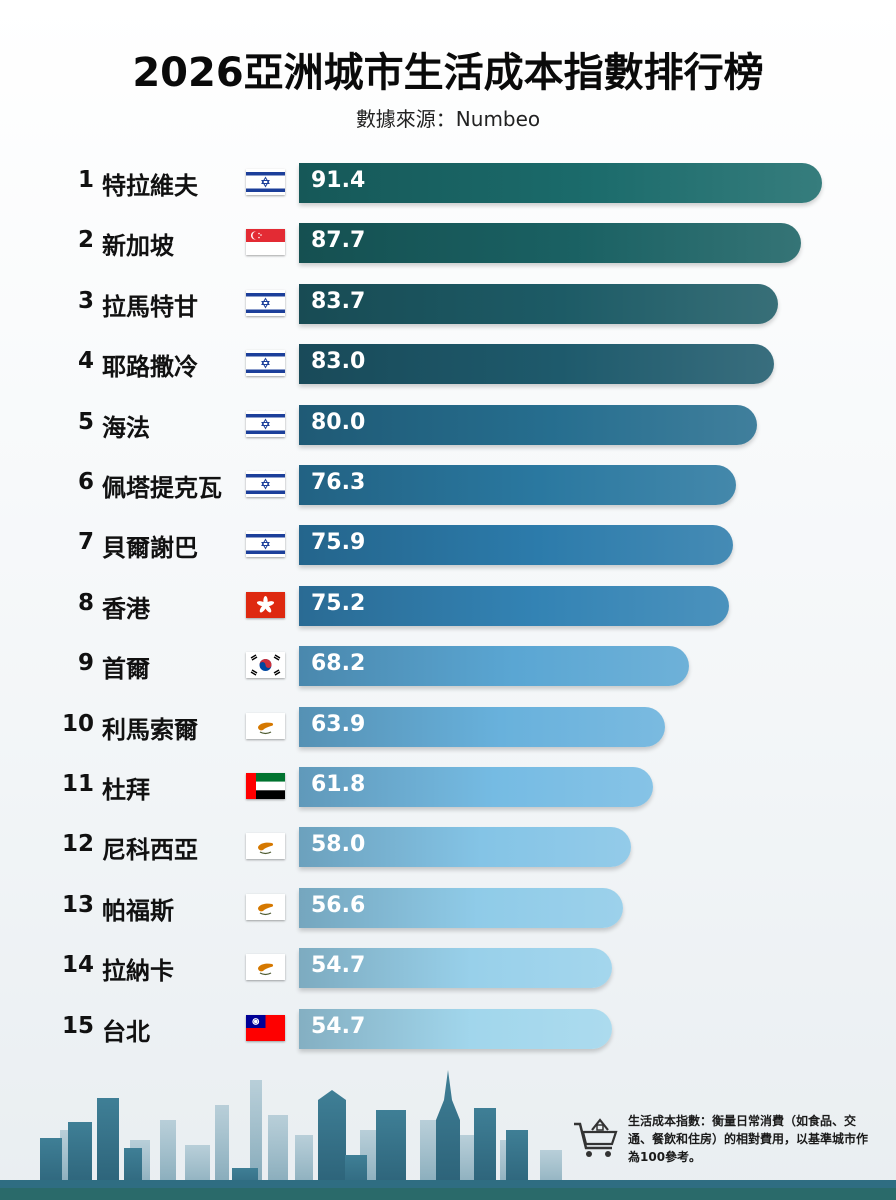 The width and height of the screenshot is (896, 1200). I want to click on category-label: 尼科西亞, so click(150, 850).